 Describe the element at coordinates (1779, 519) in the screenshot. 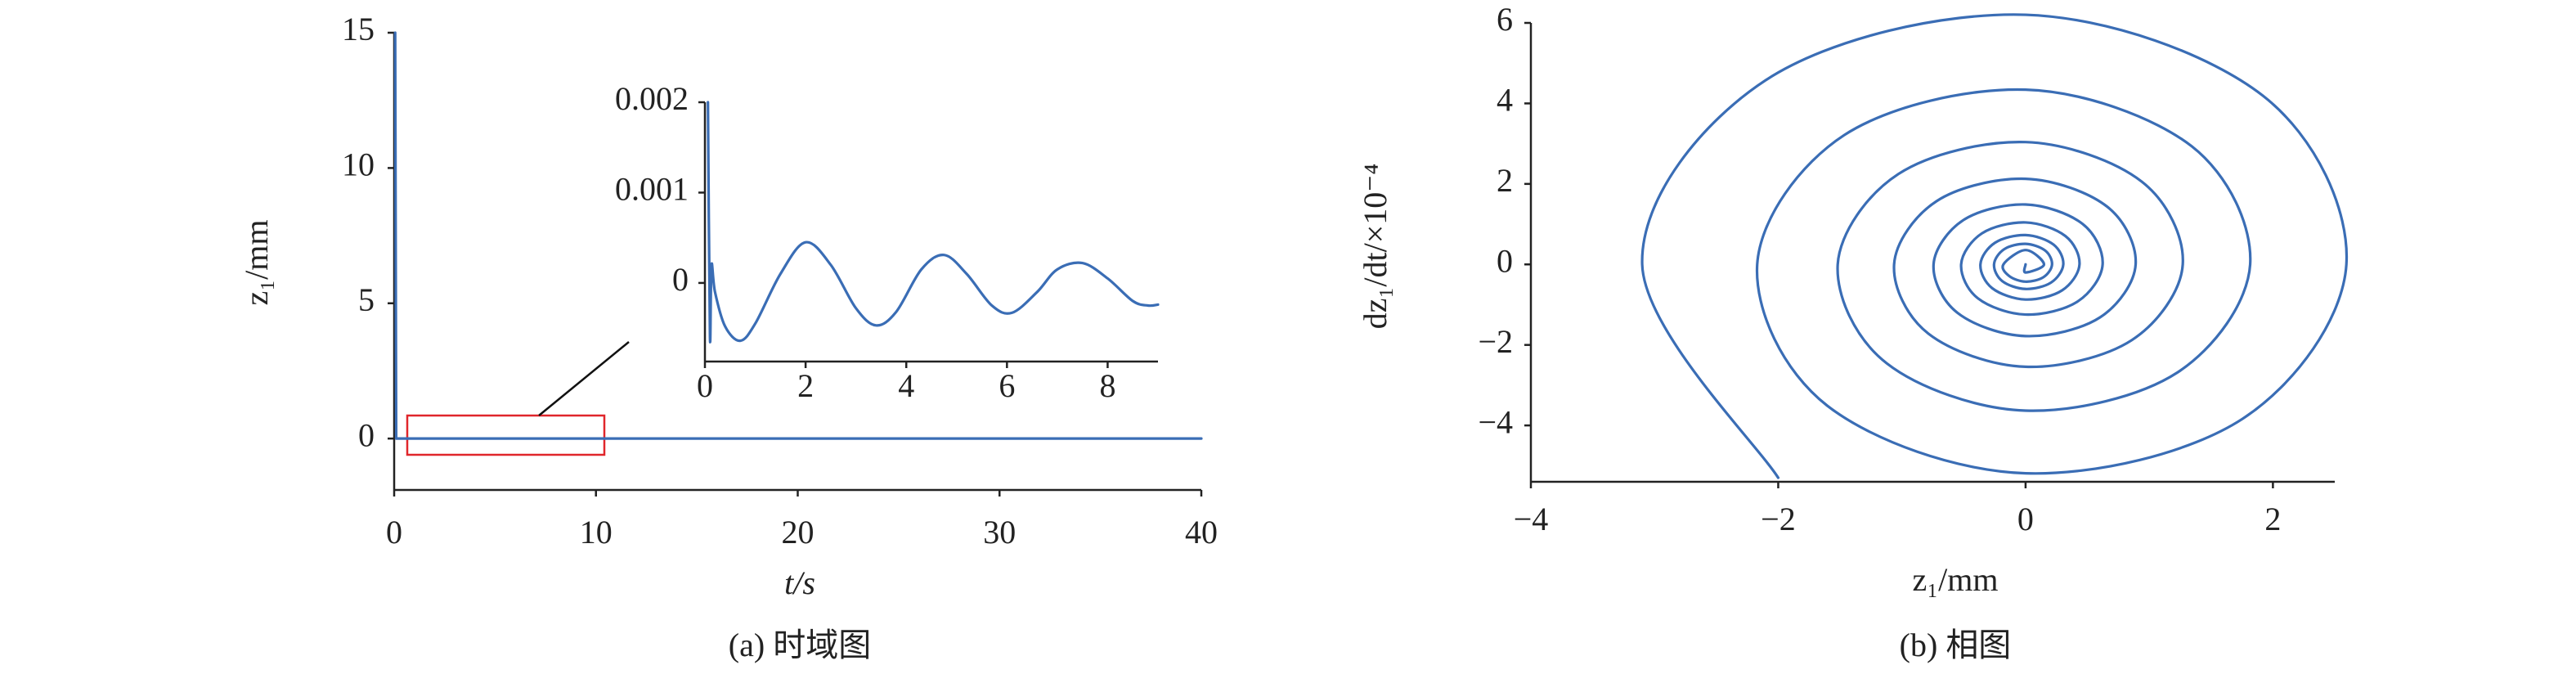

I see `x-tick-label: −2` at that location.